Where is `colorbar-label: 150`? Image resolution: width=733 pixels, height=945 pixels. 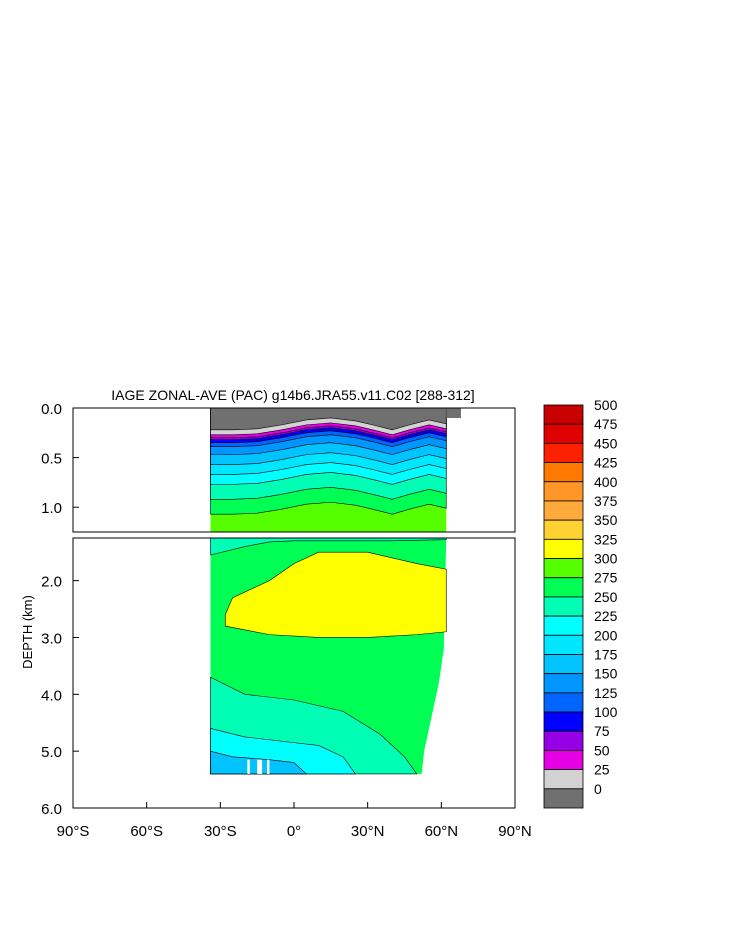
colorbar-label: 150 is located at coordinates (606, 674).